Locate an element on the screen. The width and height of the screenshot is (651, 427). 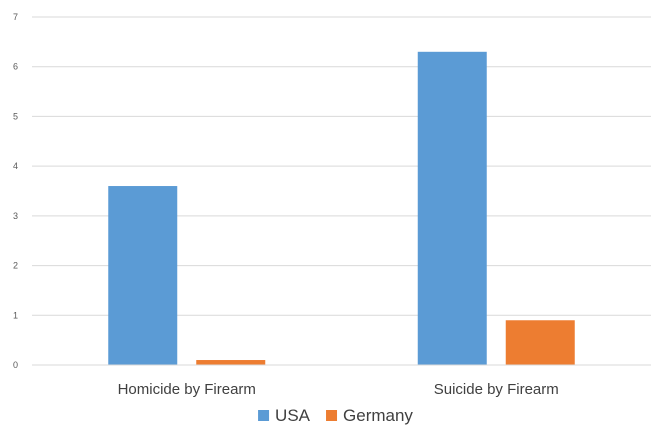
x-category-label: Suicide by Firearm is located at coordinates (496, 389).